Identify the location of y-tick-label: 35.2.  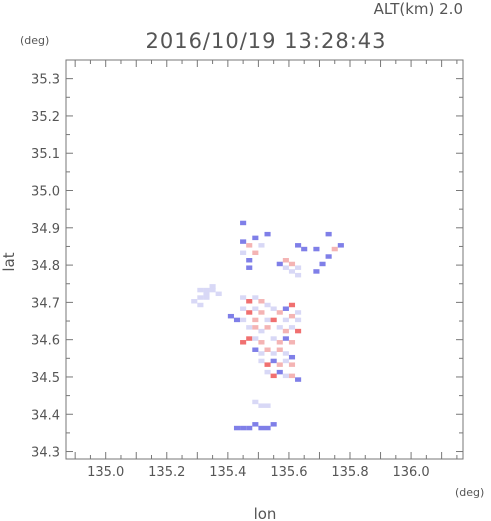
(45, 117).